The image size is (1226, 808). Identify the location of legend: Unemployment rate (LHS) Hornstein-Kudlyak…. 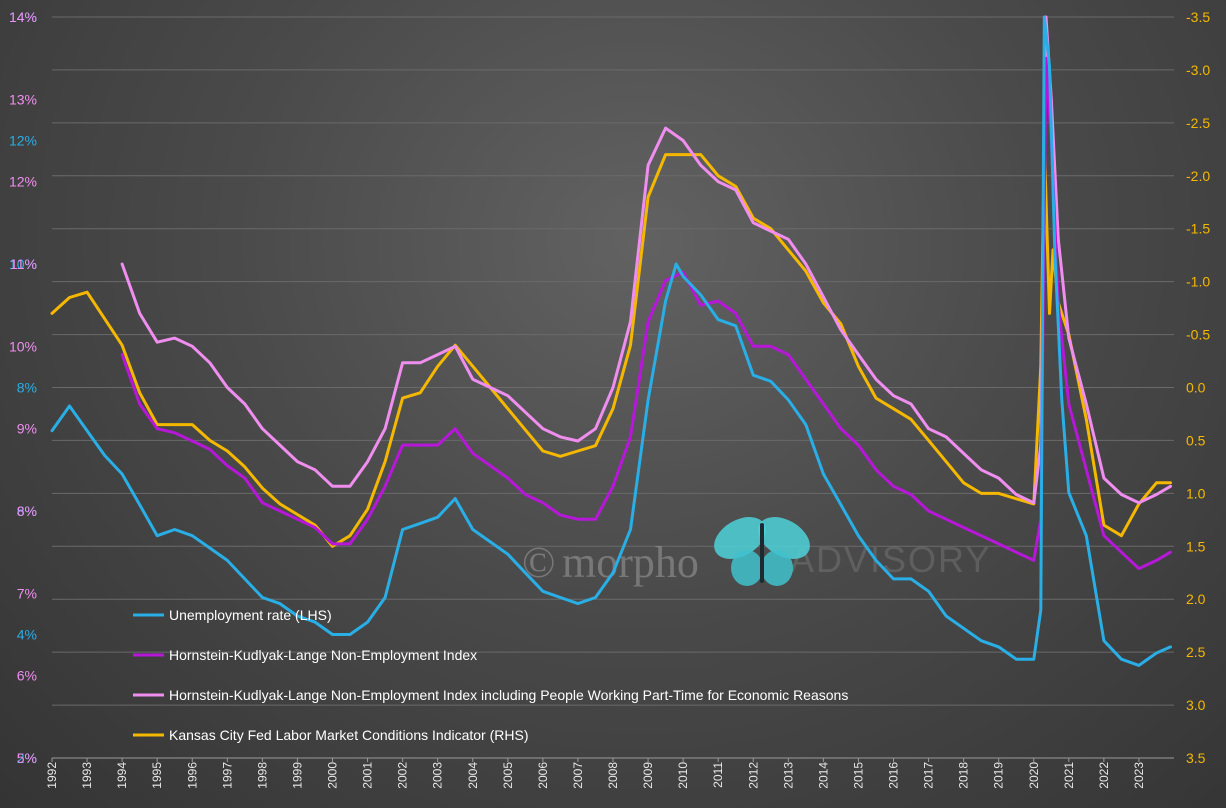
(490, 675).